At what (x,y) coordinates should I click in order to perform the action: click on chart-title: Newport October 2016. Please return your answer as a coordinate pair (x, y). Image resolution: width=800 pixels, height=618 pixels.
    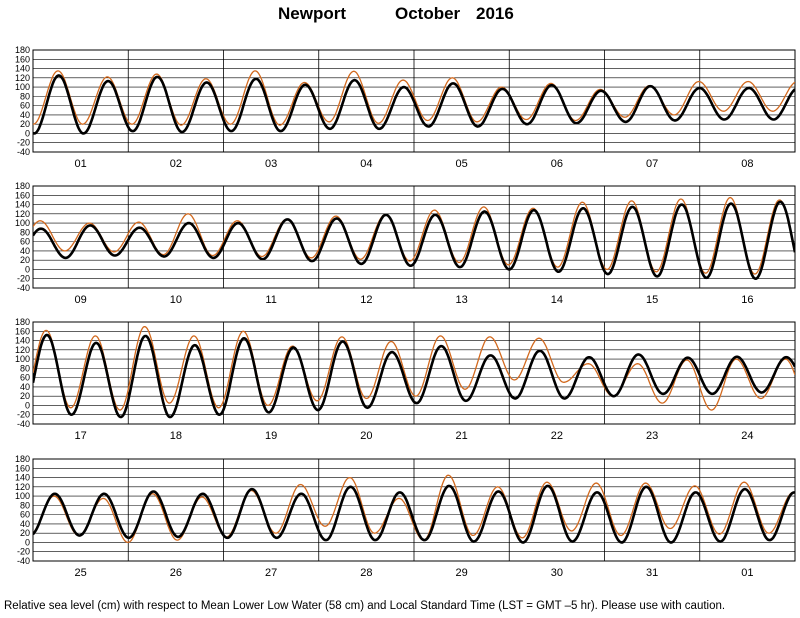
    Looking at the image, I should click on (400, 16).